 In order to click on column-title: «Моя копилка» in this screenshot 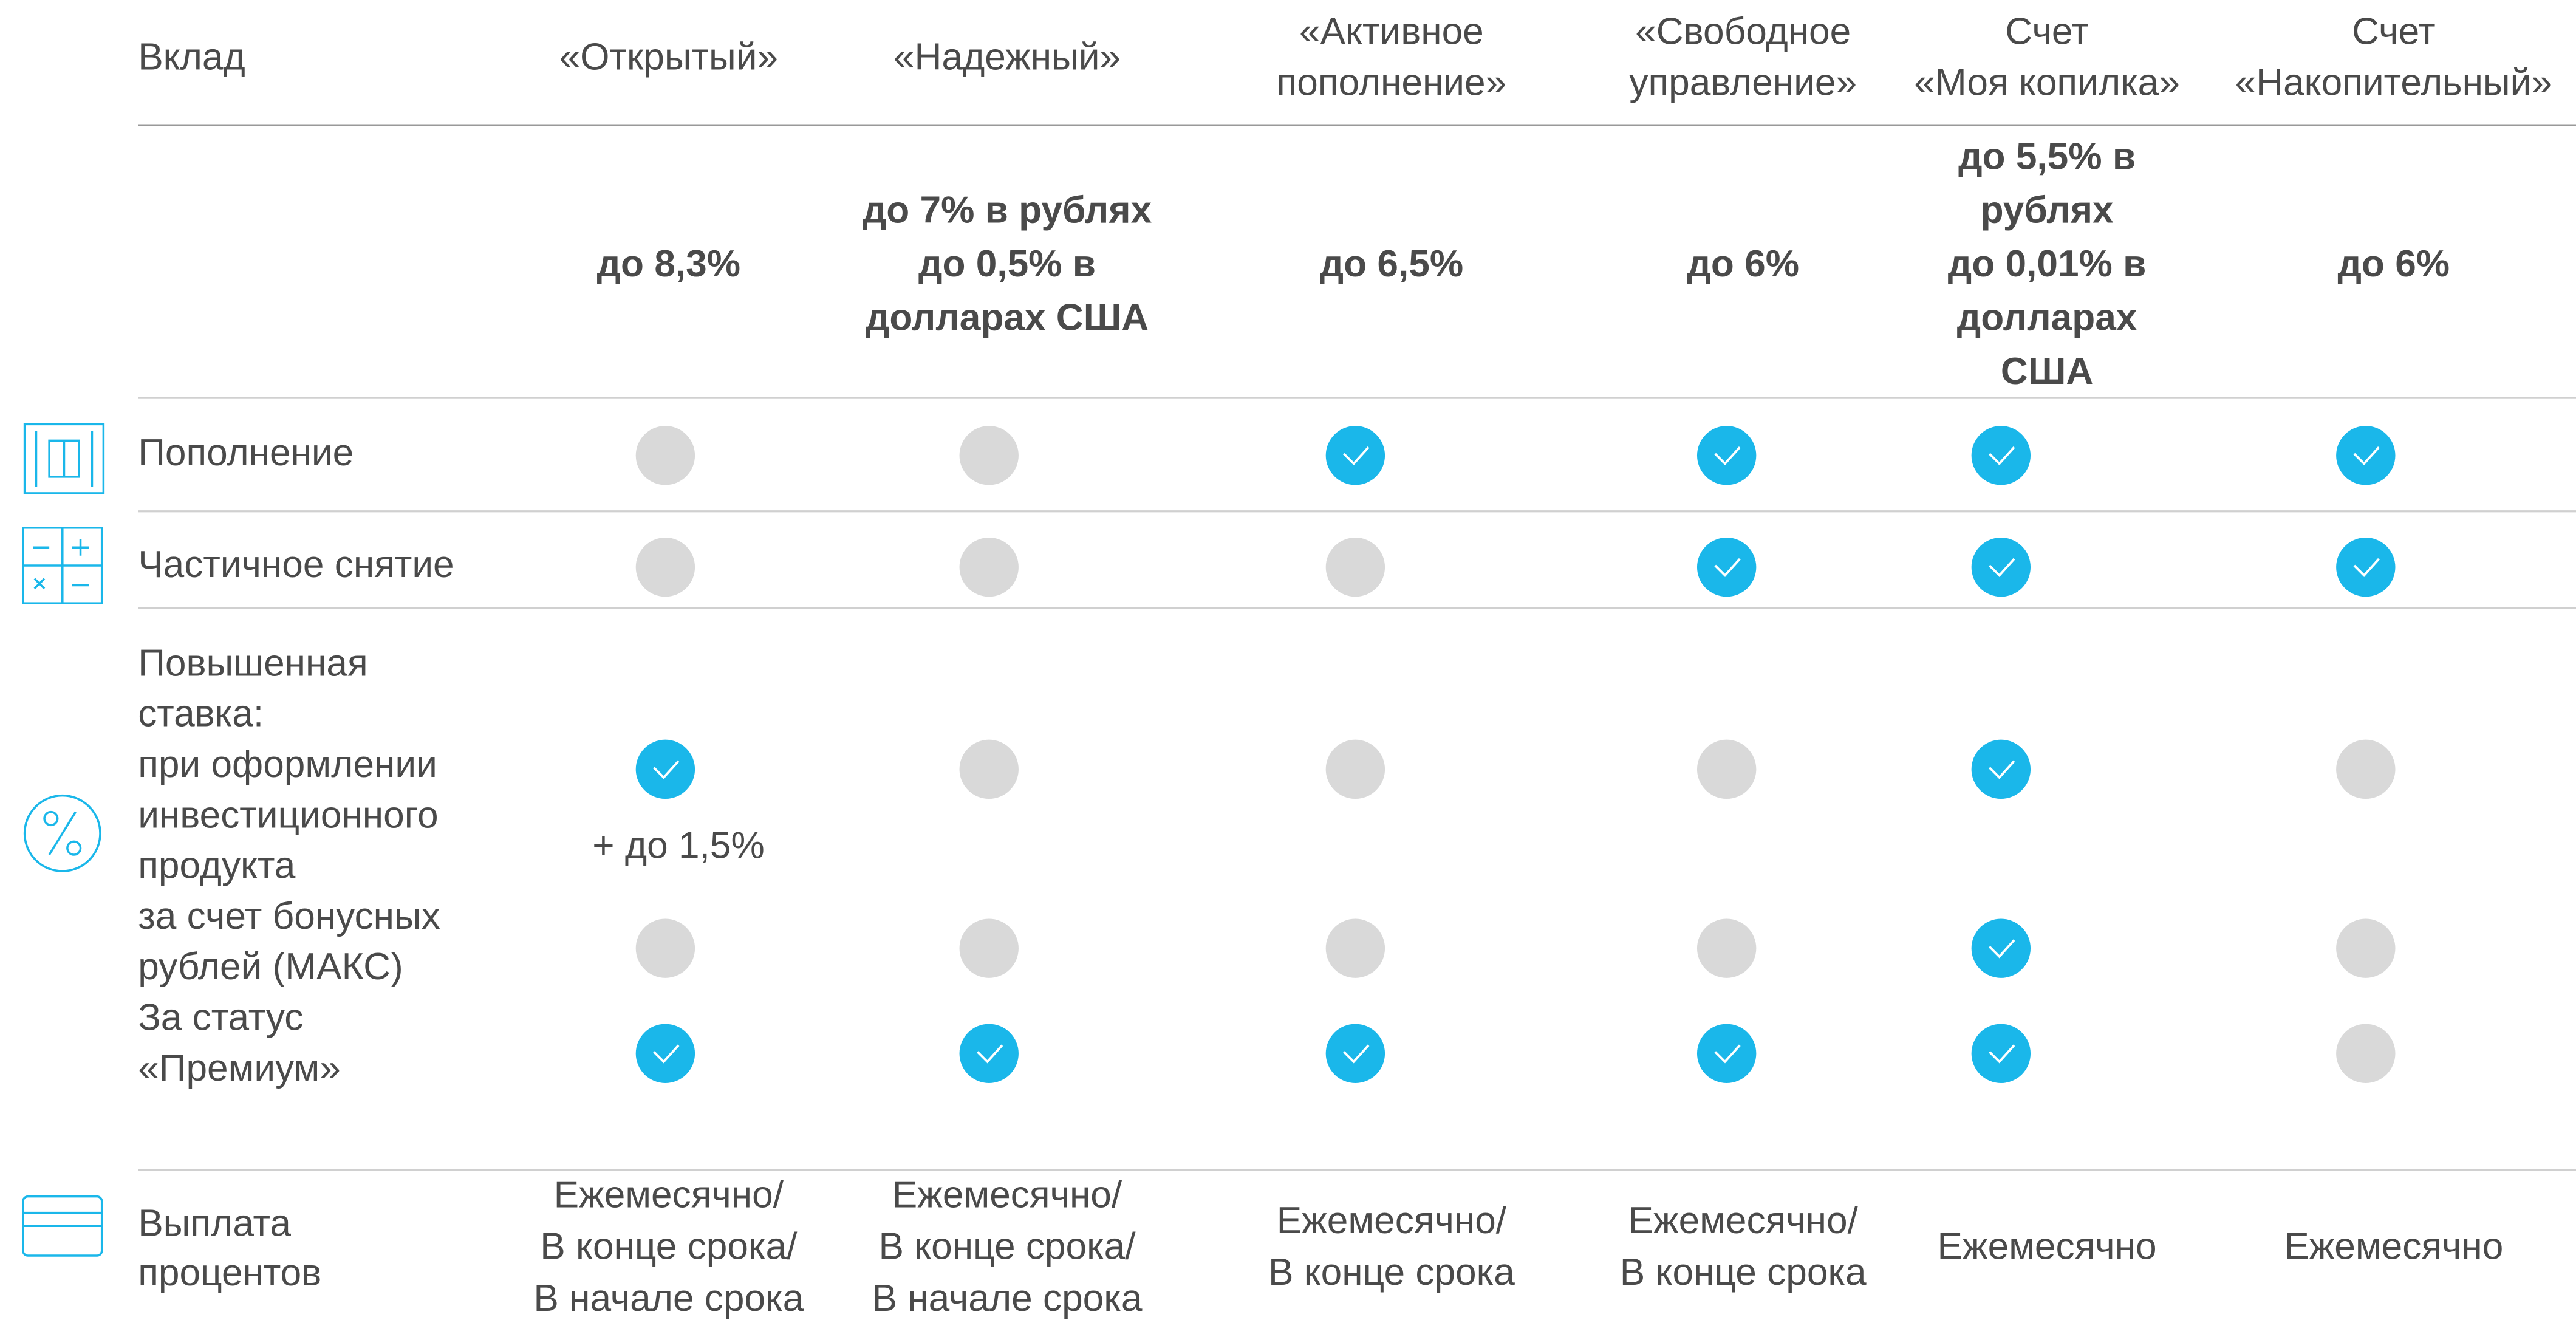, I will do `click(2047, 82)`.